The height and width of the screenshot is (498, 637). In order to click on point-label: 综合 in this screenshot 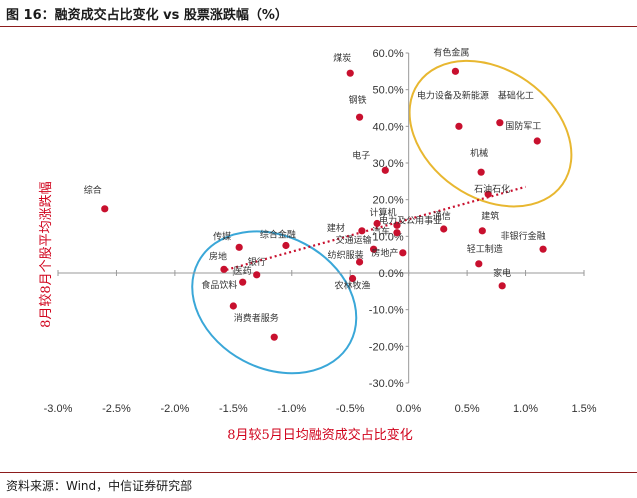, I will do `click(93, 190)`.